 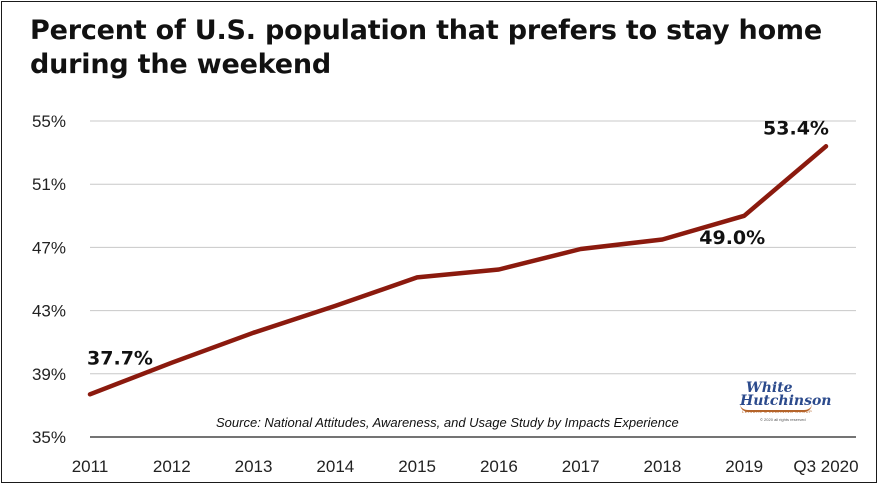 What do you see at coordinates (783, 419) in the screenshot?
I see `logo-rights: © 2020 all rights reserved` at bounding box center [783, 419].